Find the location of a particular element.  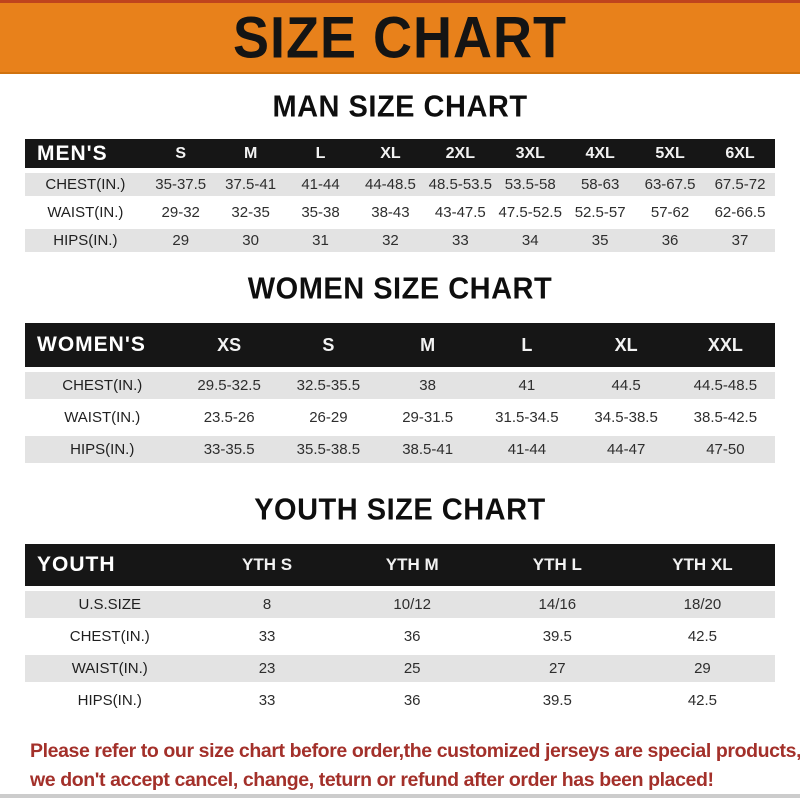

women-data-cell: 44.5 is located at coordinates (626, 385).